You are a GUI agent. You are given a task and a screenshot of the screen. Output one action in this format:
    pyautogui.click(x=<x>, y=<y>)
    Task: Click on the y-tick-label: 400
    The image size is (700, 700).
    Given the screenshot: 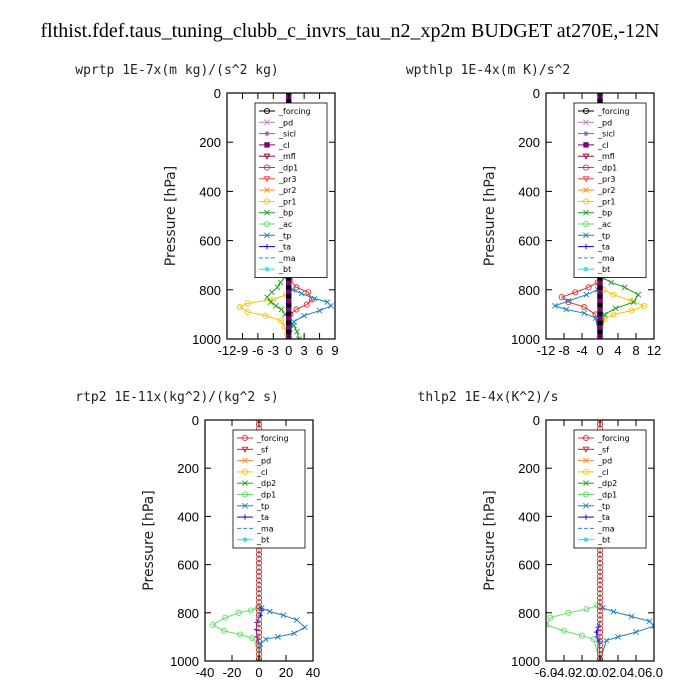 What is the action you would take?
    pyautogui.click(x=210, y=191)
    